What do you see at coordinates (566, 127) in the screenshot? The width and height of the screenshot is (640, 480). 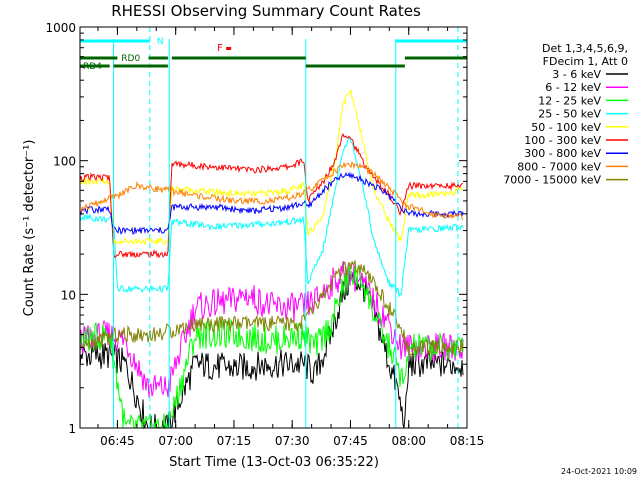 I see `legend-label-4: 50 - 100 keV` at bounding box center [566, 127].